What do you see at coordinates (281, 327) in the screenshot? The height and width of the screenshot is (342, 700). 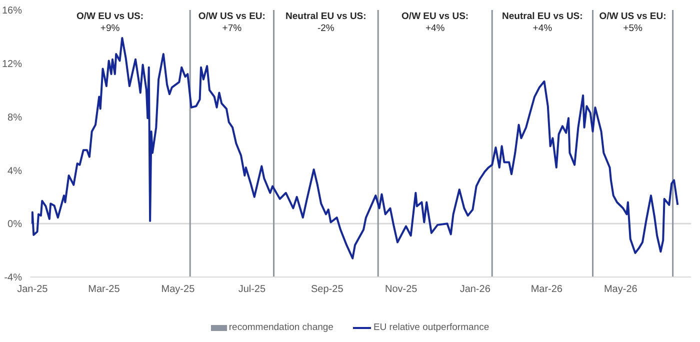 I see `legend-label: recommendation change` at bounding box center [281, 327].